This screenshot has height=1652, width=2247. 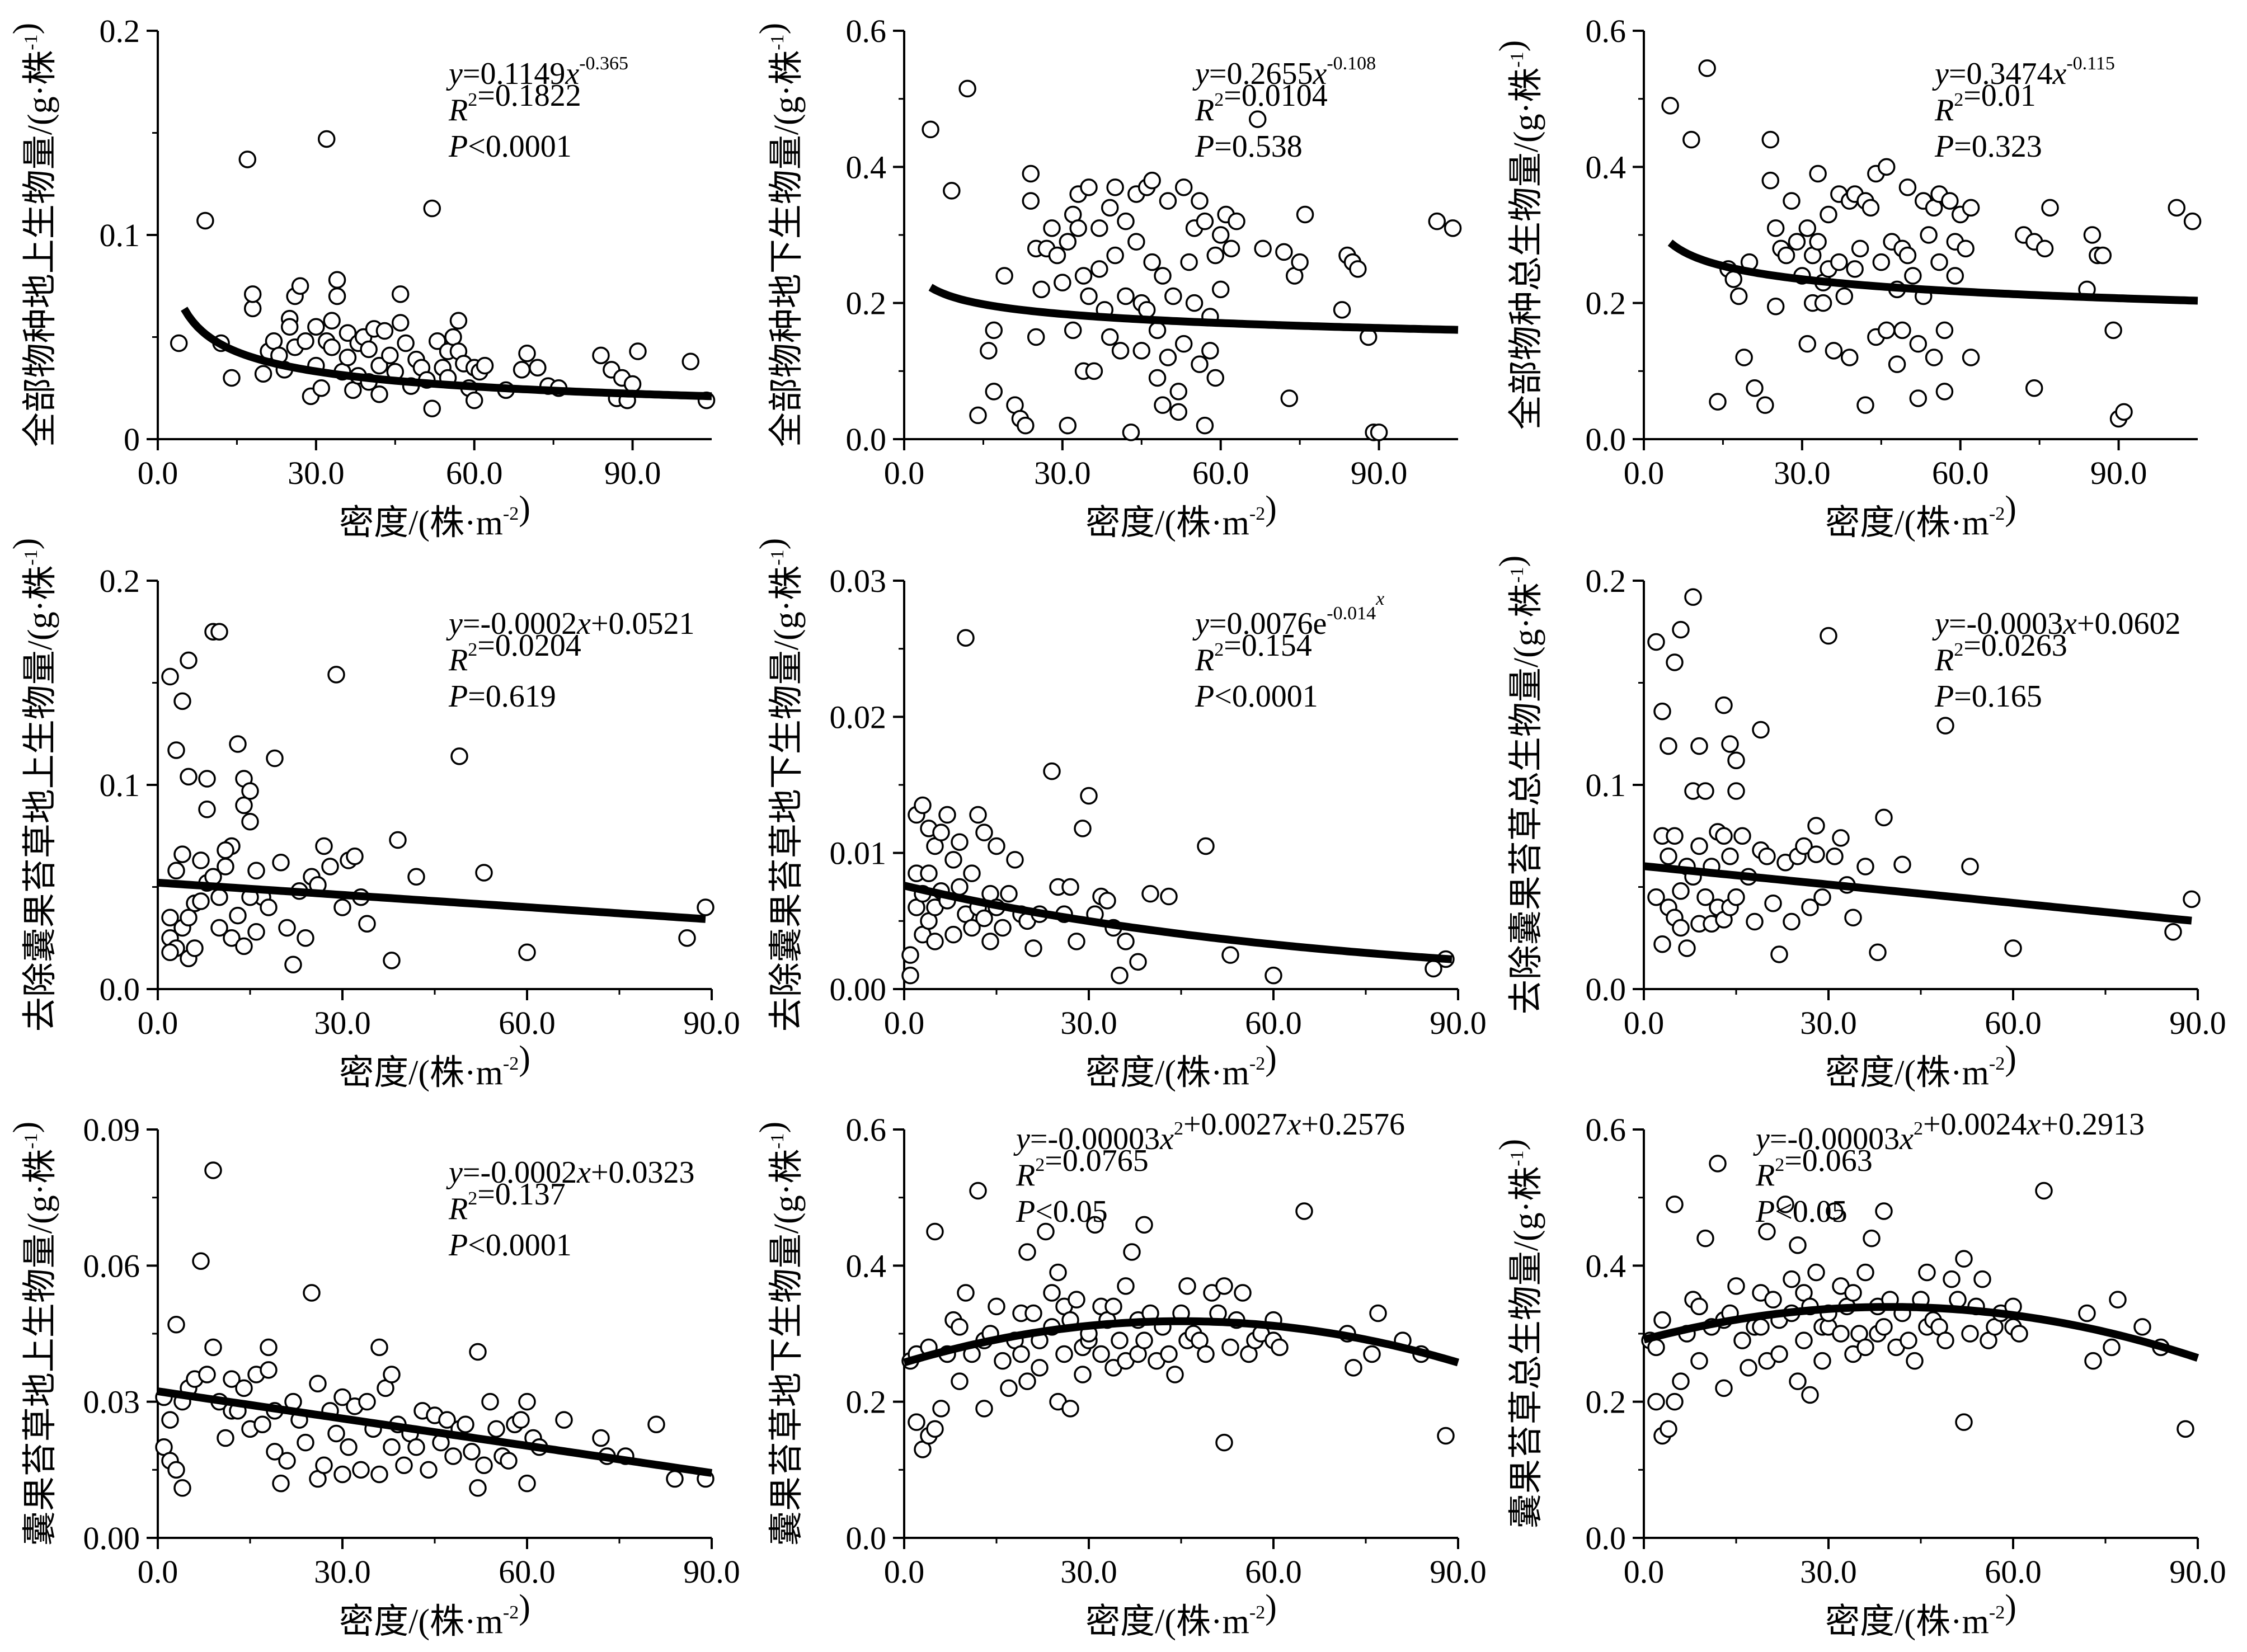 What do you see at coordinates (866, 304) in the screenshot?
I see `y-tick-label: 0.2` at bounding box center [866, 304].